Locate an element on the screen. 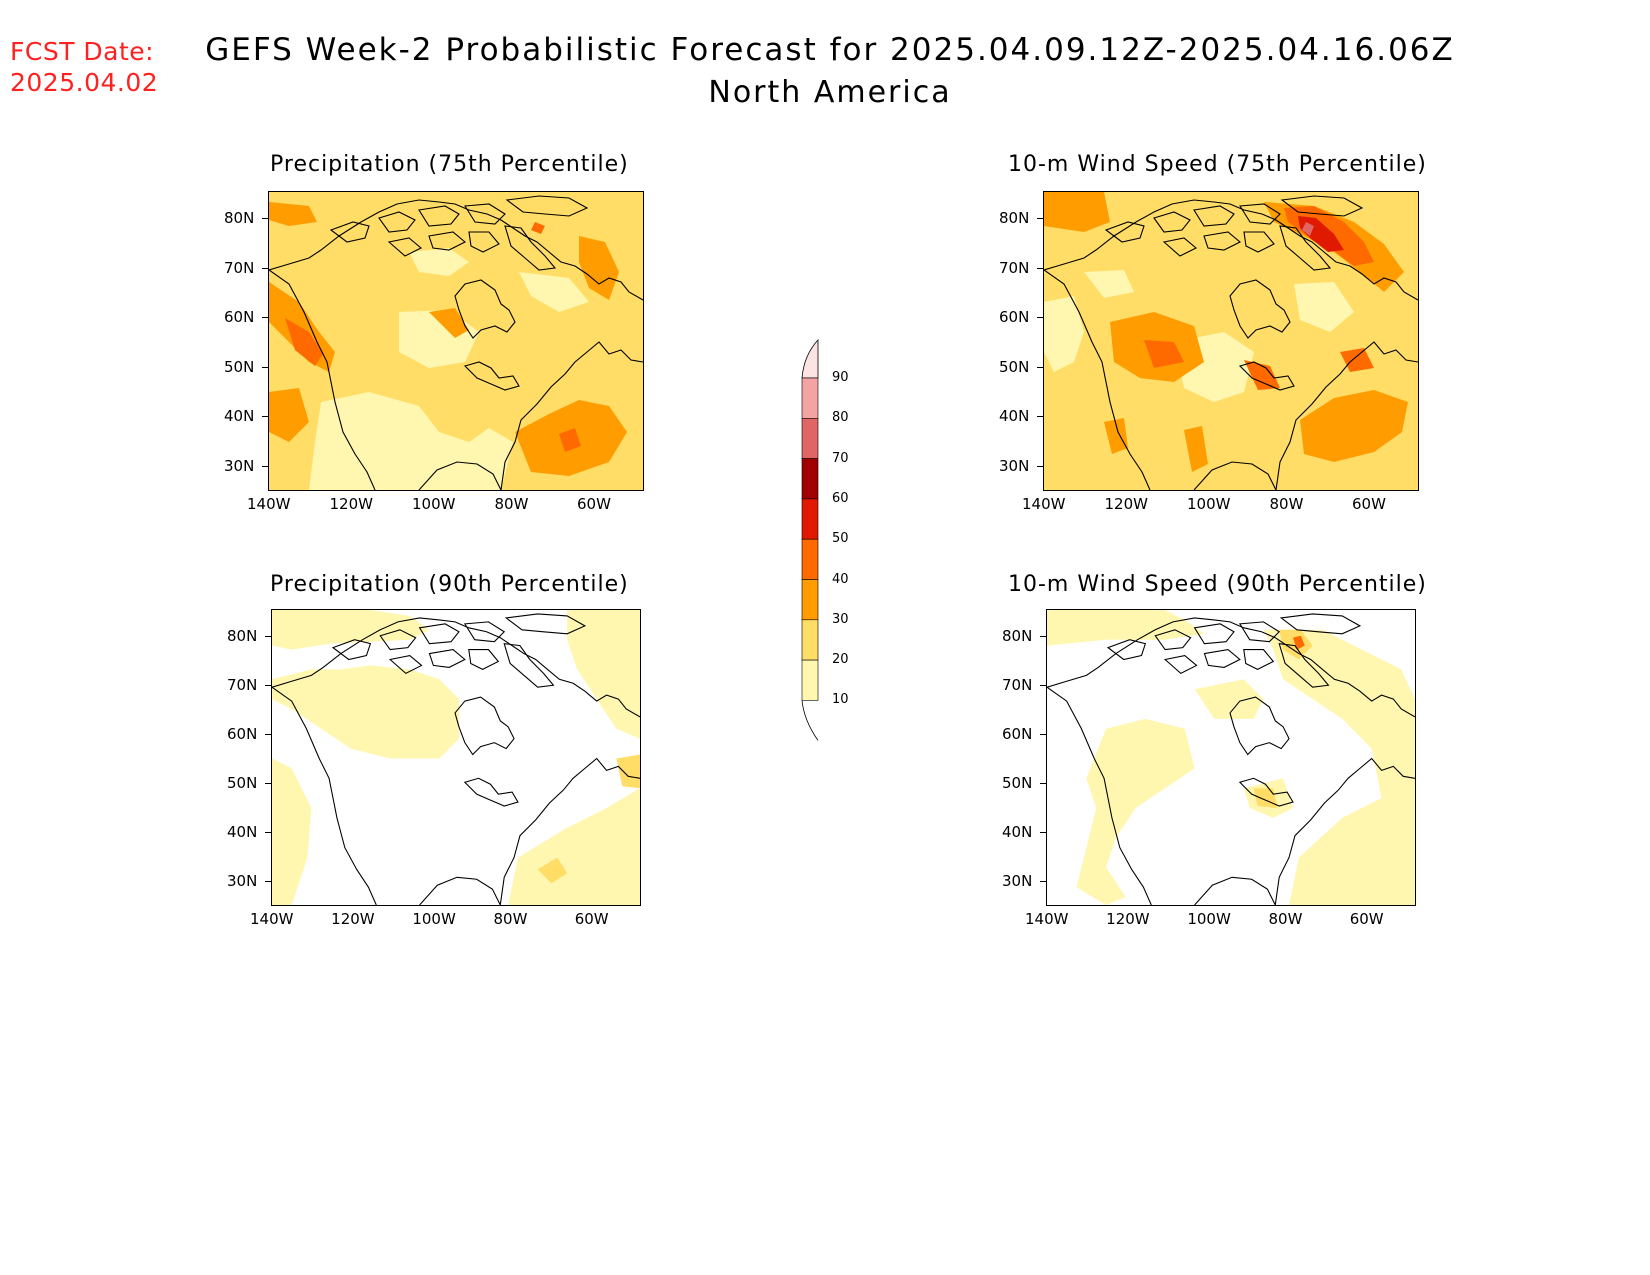 This screenshot has height=1275, width=1650. legend-top-cap is located at coordinates (810, 358).